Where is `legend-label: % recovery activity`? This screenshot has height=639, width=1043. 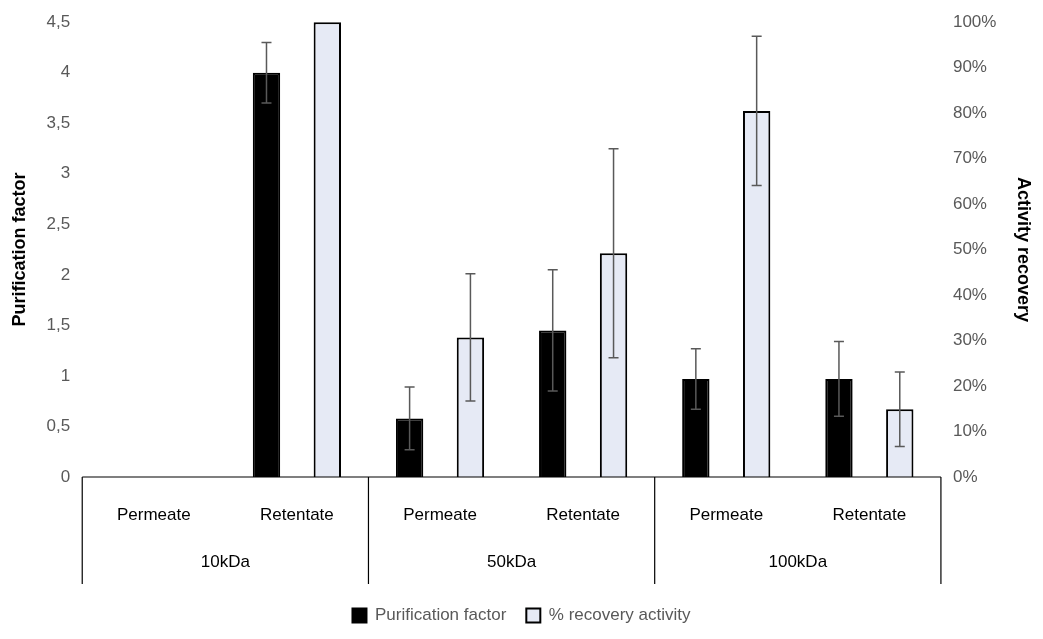
legend-label: % recovery activity is located at coordinates (620, 615).